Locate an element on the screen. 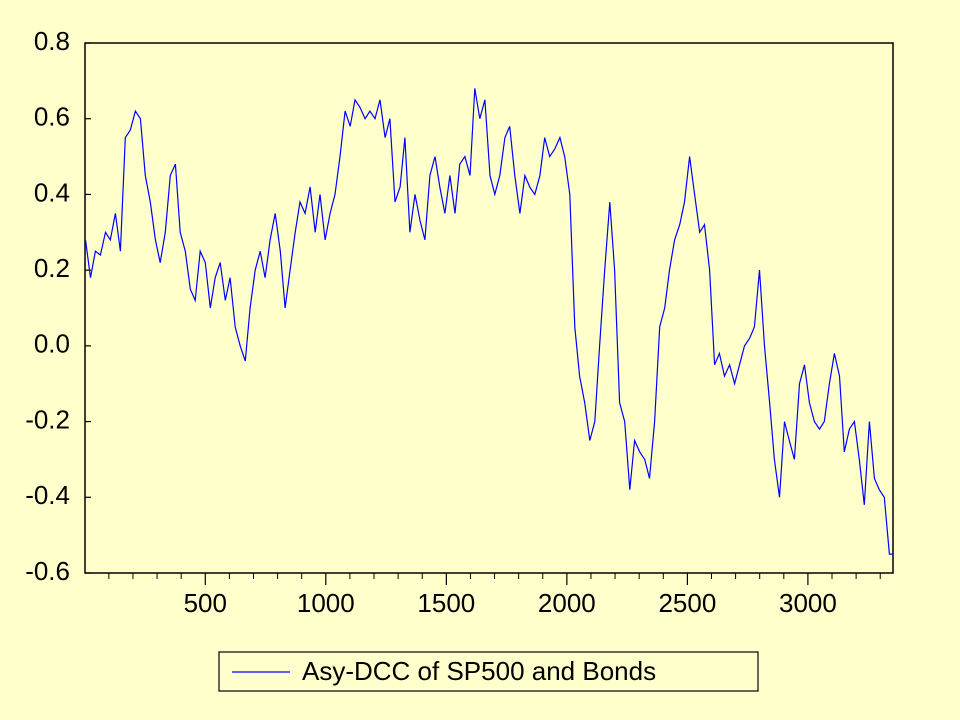  y-tick-label: 0.2 is located at coordinates (52, 268).